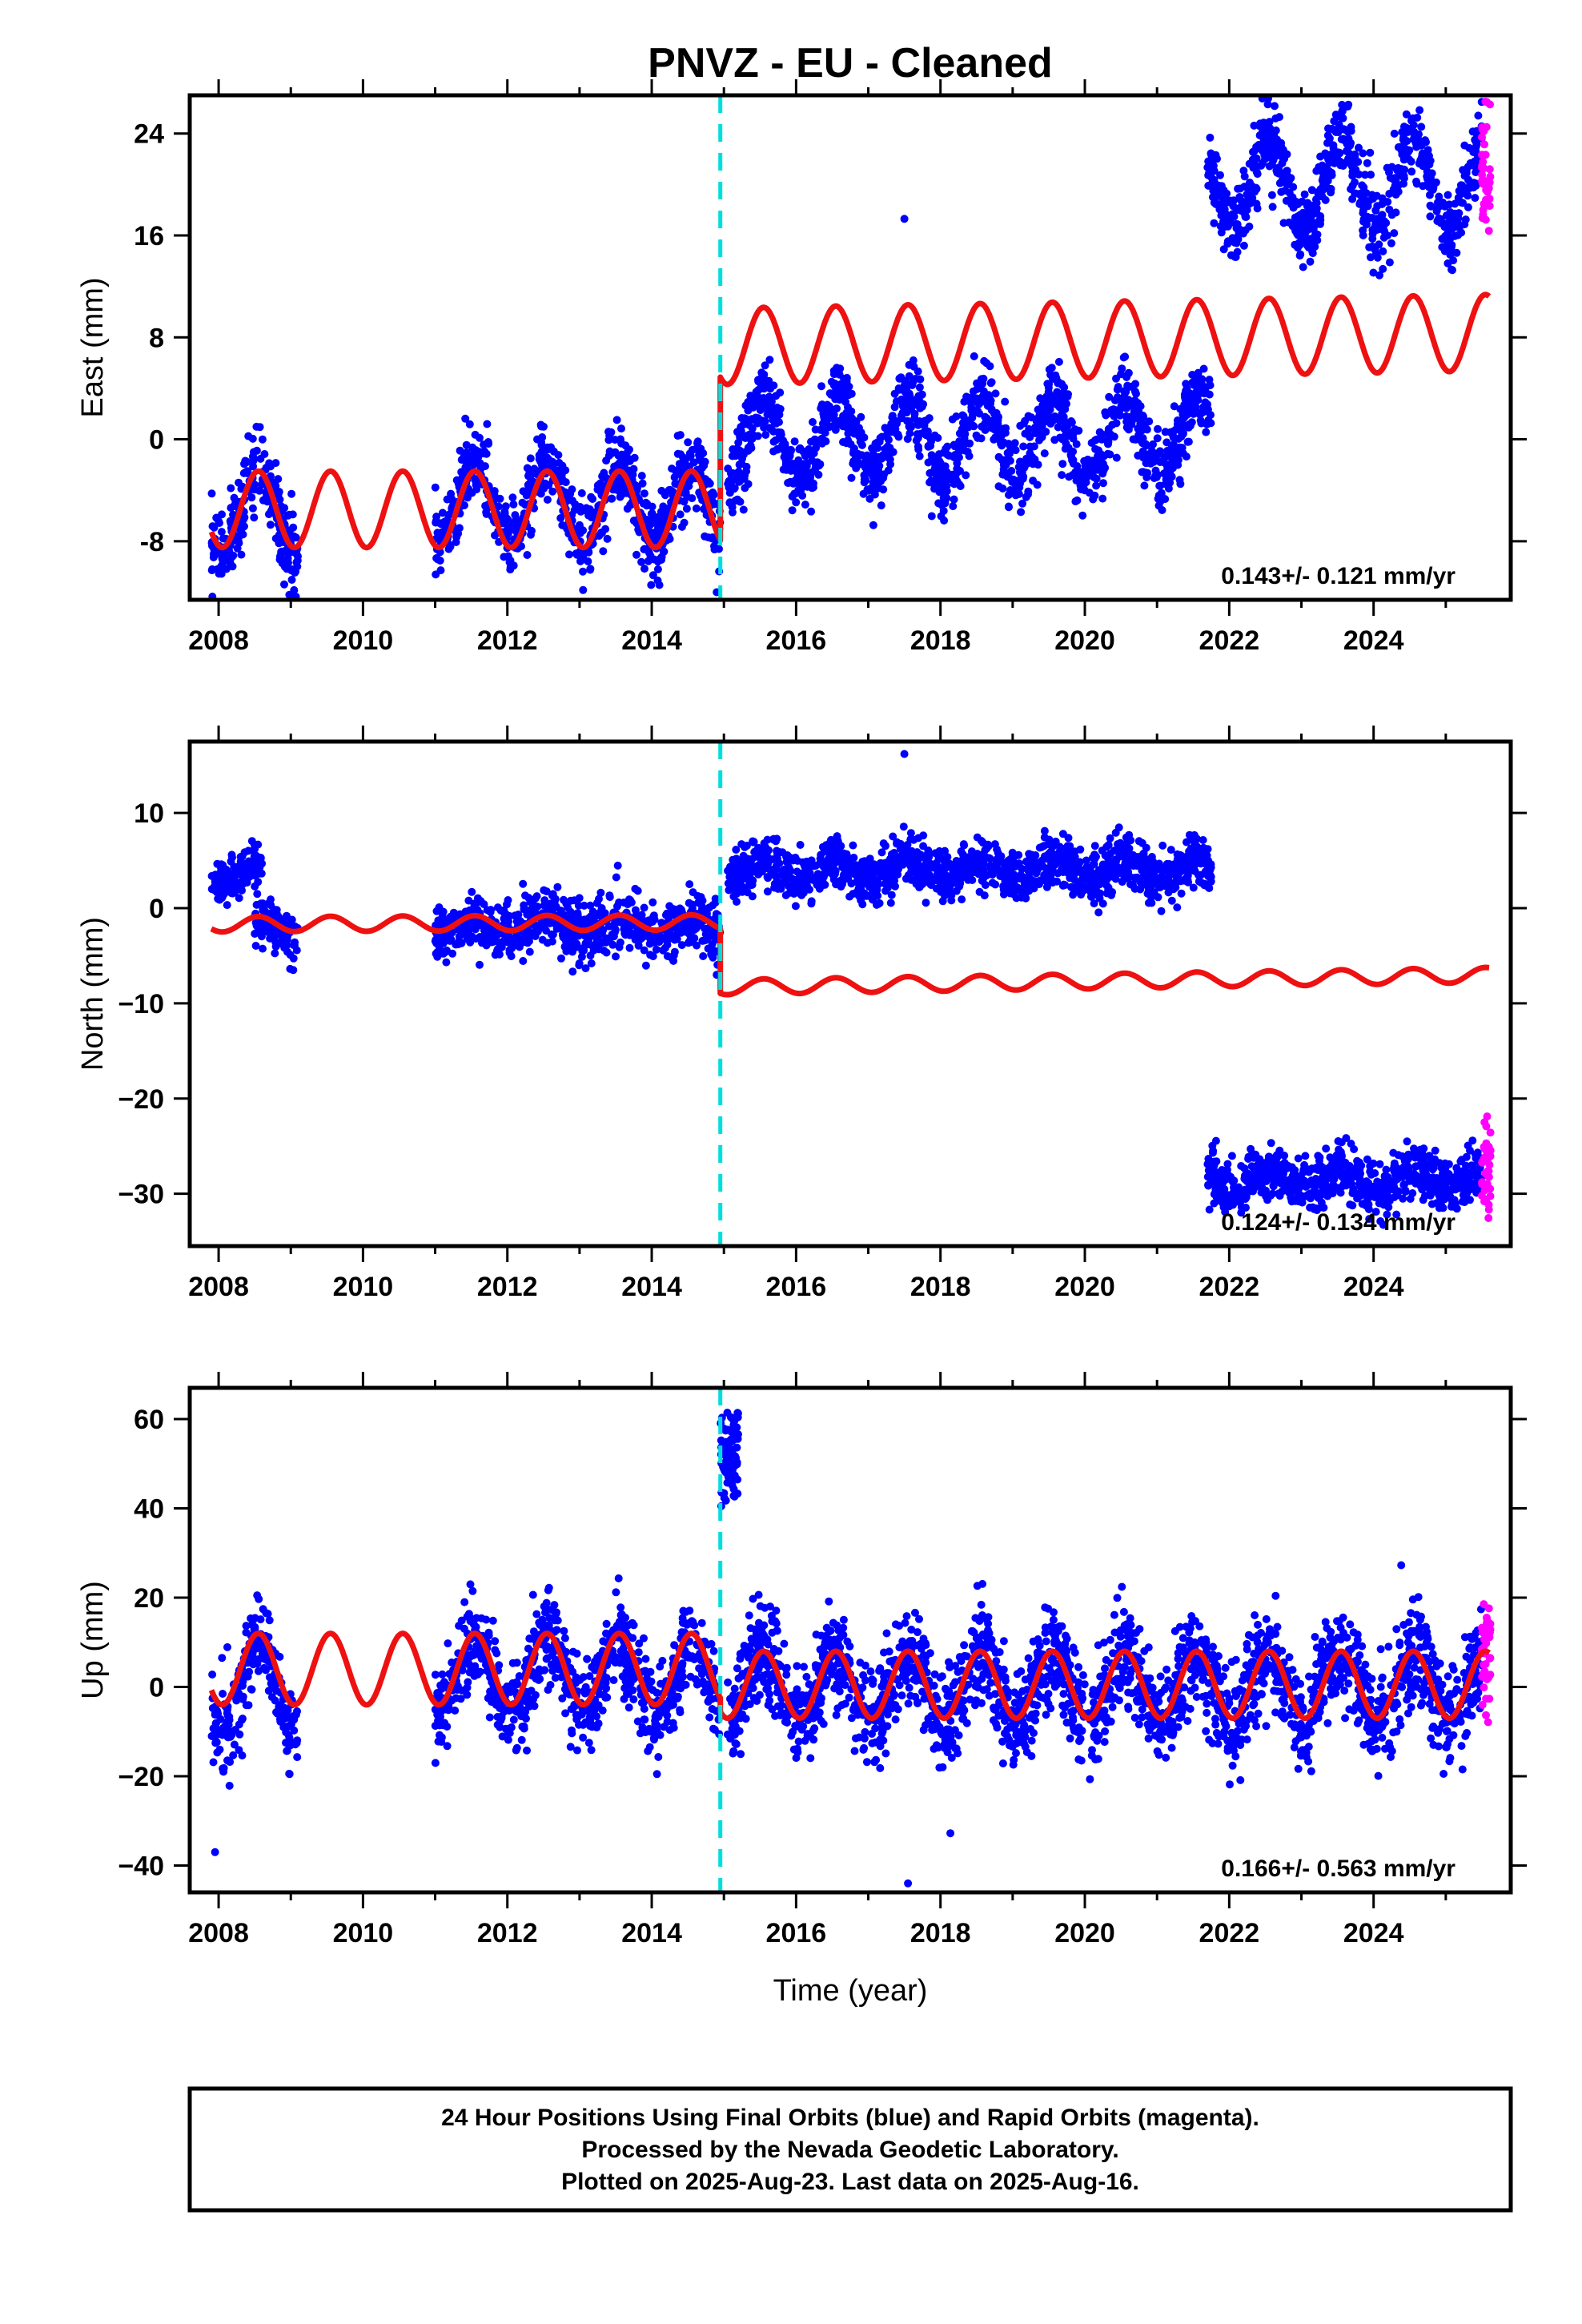 The image size is (1582, 2324). I want to click on y-tick-label: 16, so click(149, 236).